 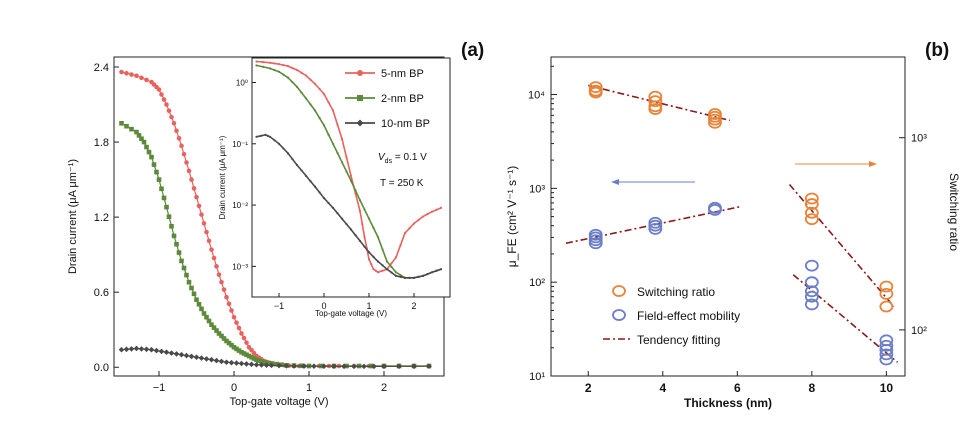 I want to click on b-y-axis-label: μ_FE (cm² V⁻¹ s⁻¹), so click(x=512, y=217).